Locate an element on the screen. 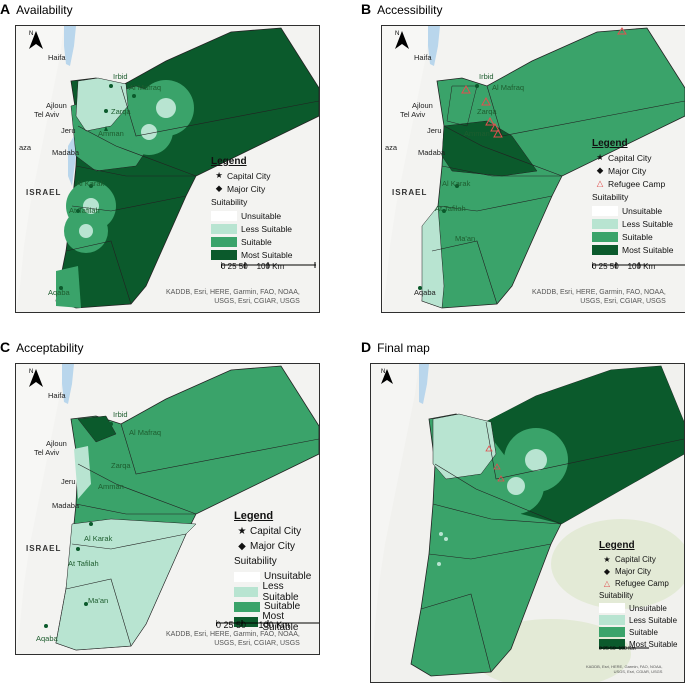 This screenshot has width=685, height=686. diamond-icon: ◆ is located at coordinates (219, 188).